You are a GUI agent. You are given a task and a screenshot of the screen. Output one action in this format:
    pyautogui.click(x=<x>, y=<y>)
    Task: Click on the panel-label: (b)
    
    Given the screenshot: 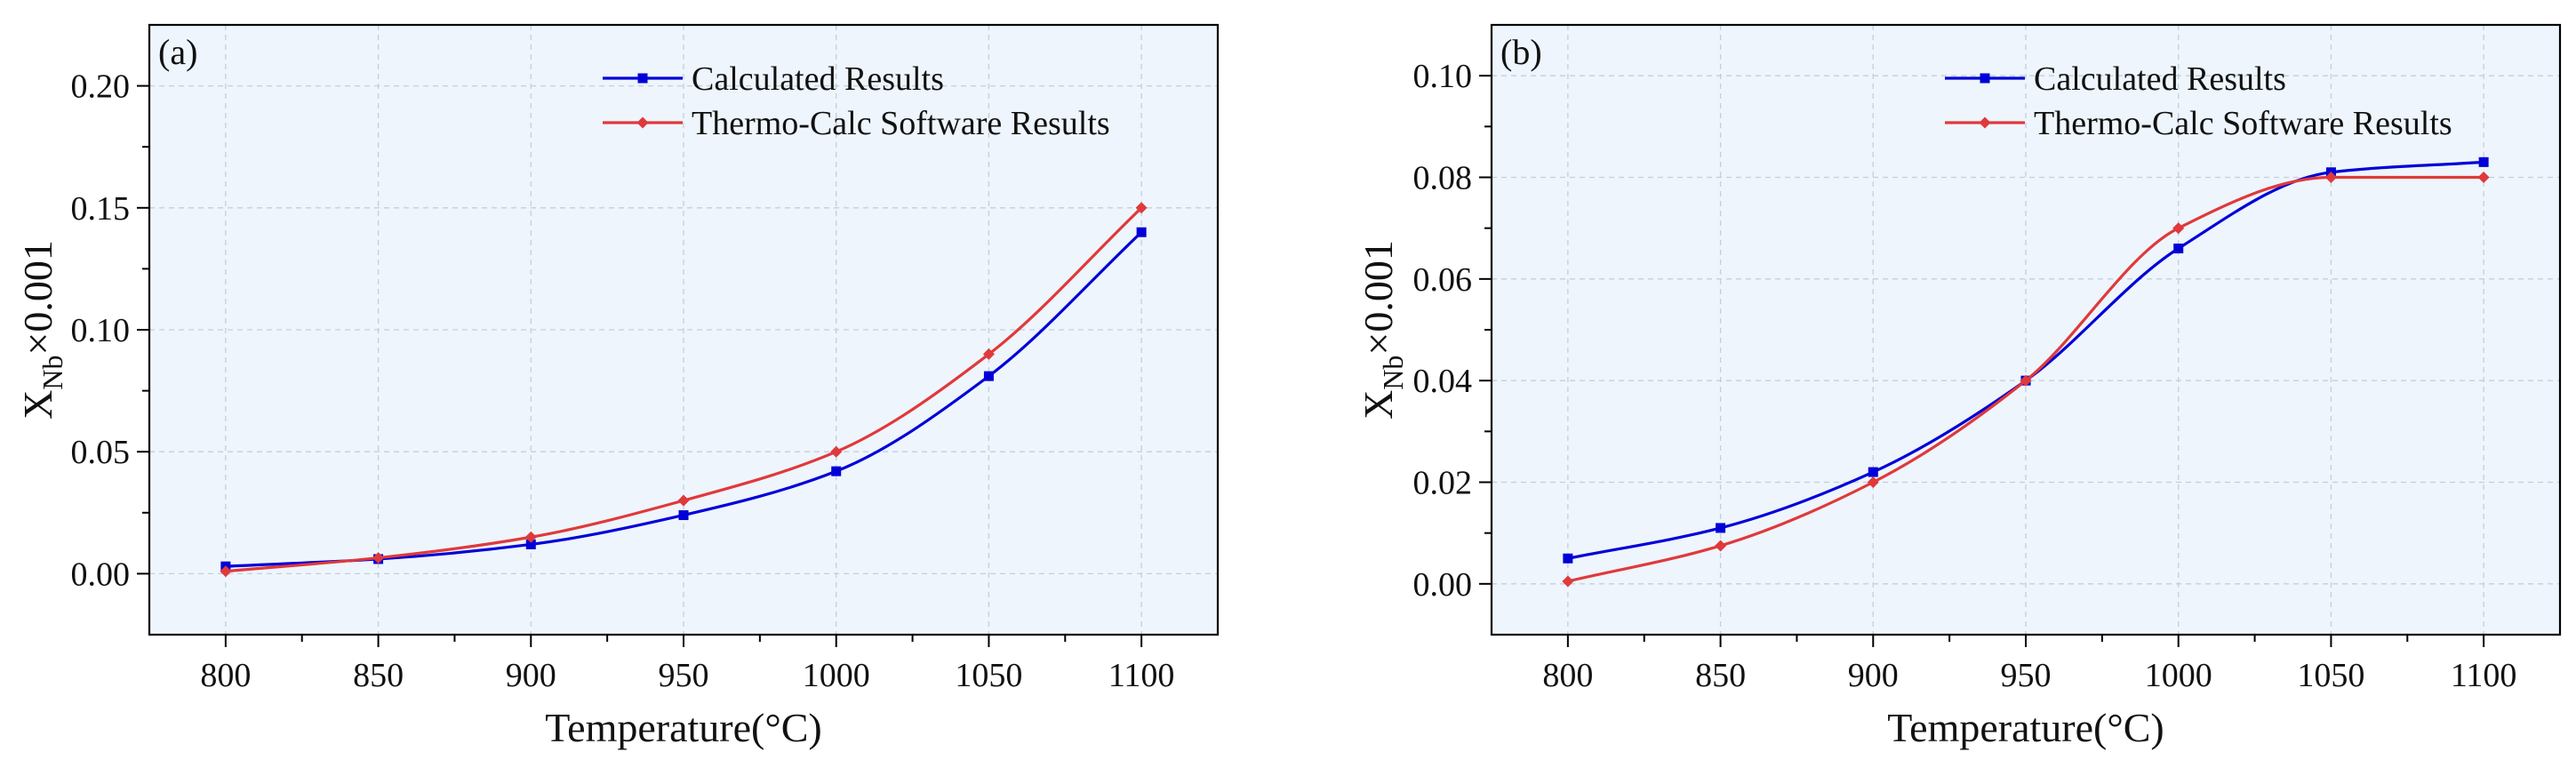 What is the action you would take?
    pyautogui.click(x=1521, y=52)
    